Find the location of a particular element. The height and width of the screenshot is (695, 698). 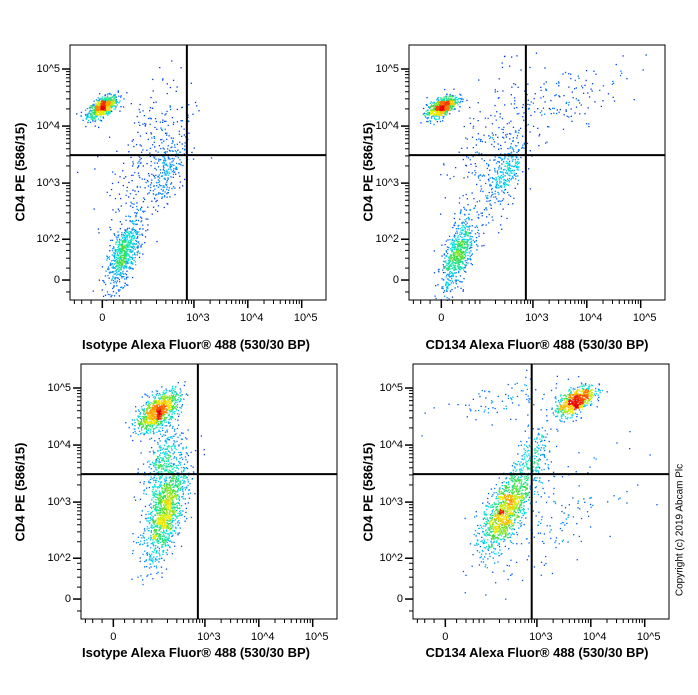

x-tick-label: 10^5 is located at coordinates (644, 318).